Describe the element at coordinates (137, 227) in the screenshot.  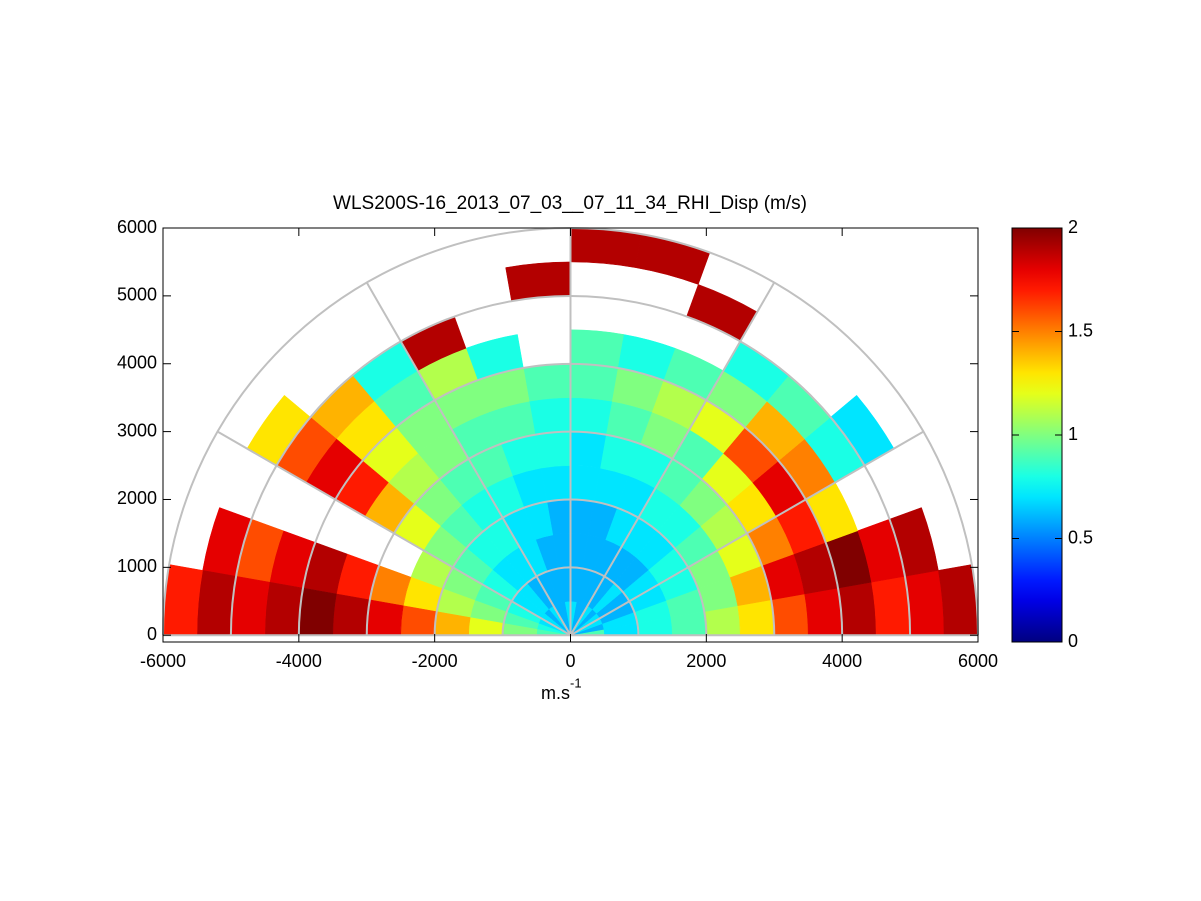
I see `y-tick-label: 6000` at that location.